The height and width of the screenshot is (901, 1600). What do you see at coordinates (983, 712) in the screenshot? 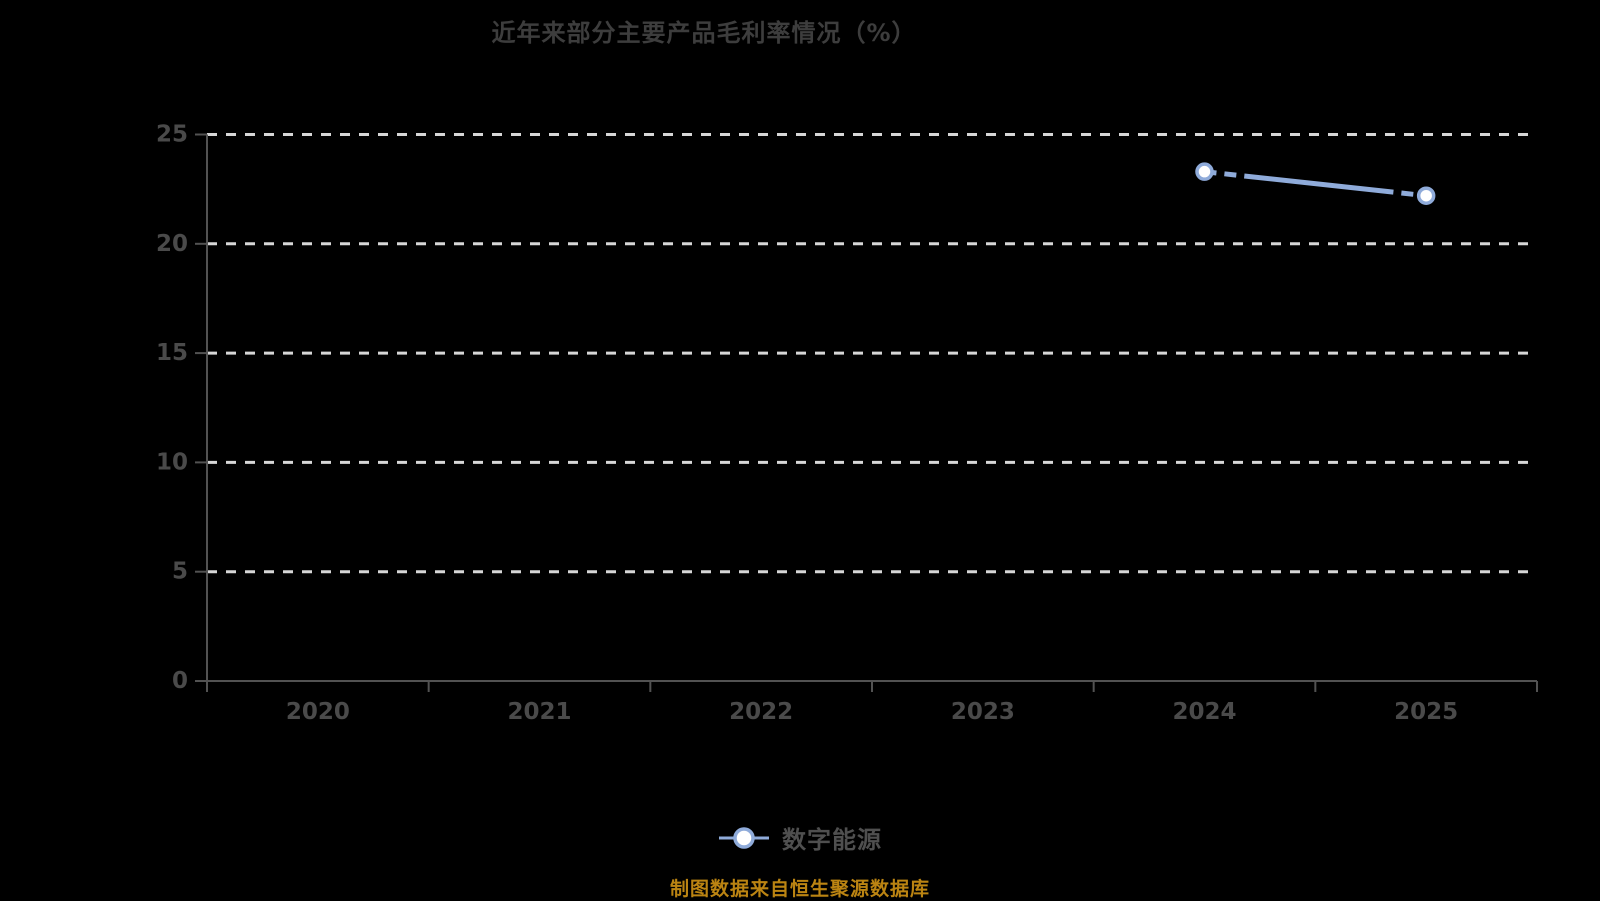
I see `x-axis-tick-label: 2023` at bounding box center [983, 712].